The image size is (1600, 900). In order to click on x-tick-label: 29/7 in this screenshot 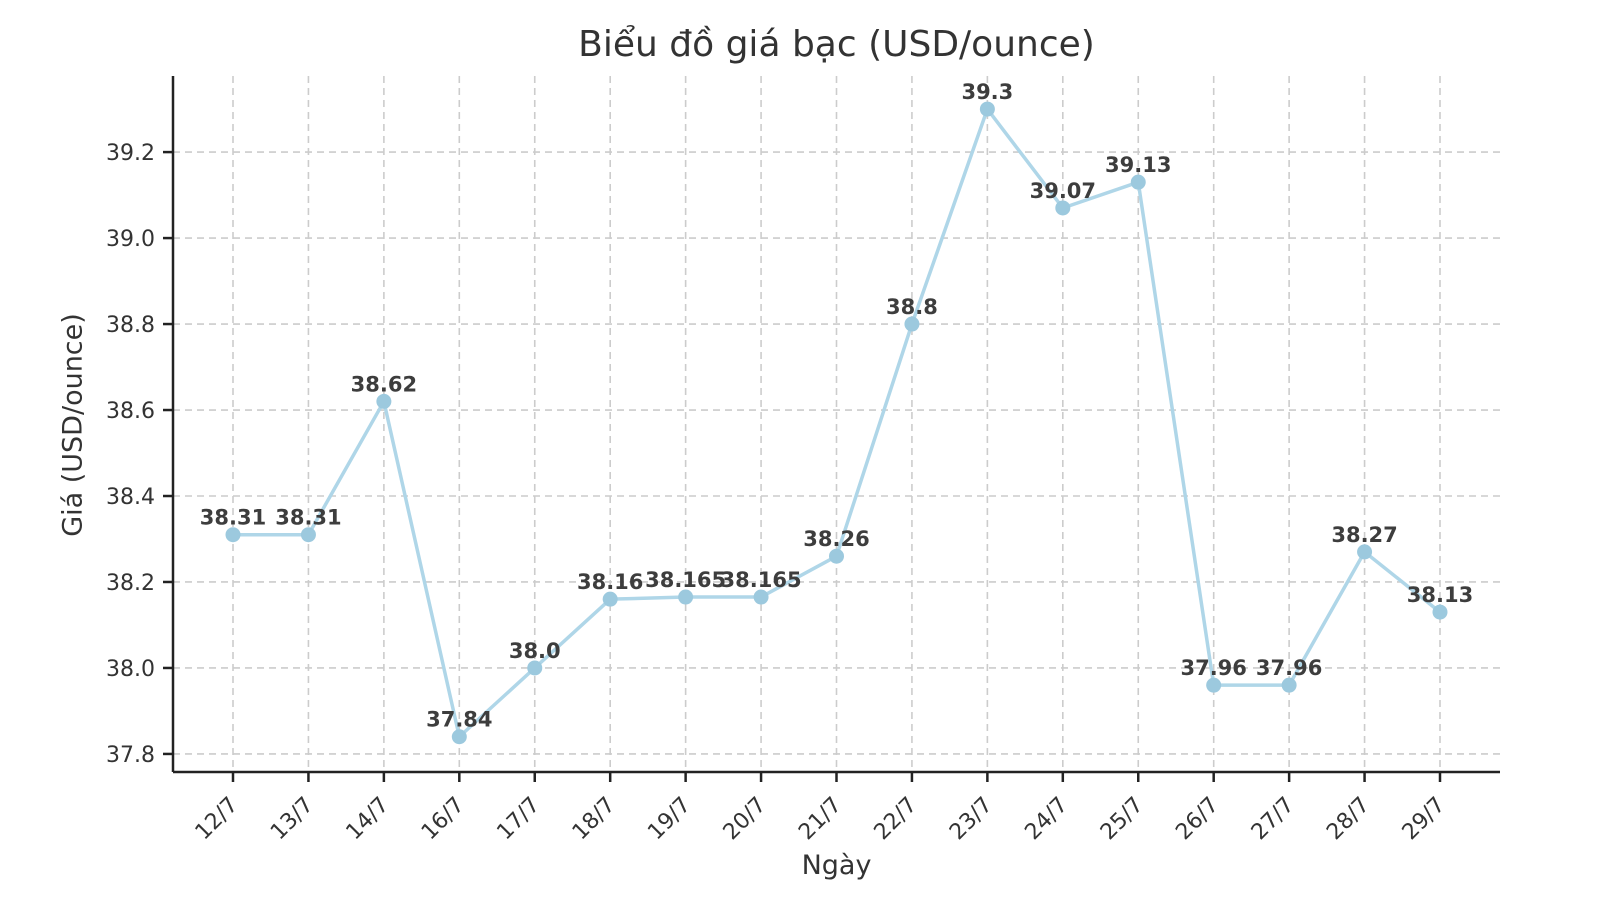, I will do `click(1424, 819)`.